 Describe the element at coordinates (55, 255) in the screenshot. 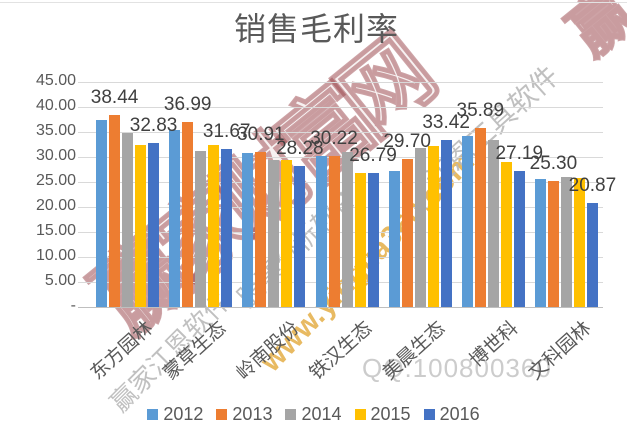

I see `y-tick-label: 10.00` at that location.